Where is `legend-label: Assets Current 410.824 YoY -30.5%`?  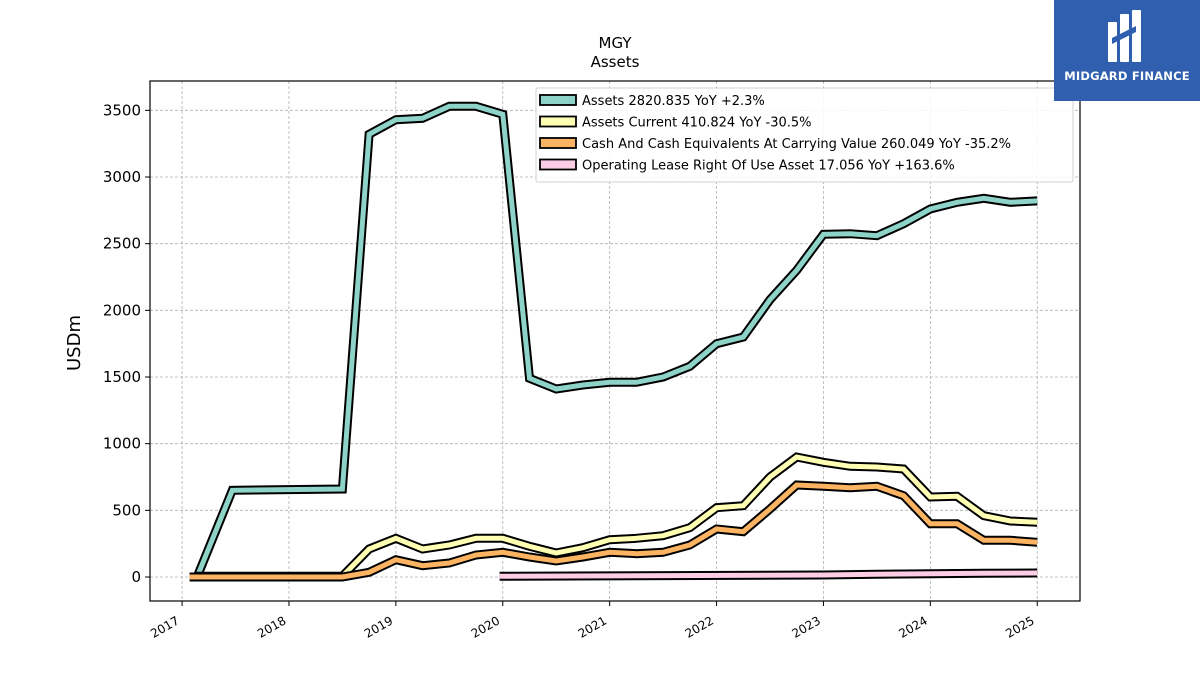
legend-label: Assets Current 410.824 YoY -30.5% is located at coordinates (697, 123).